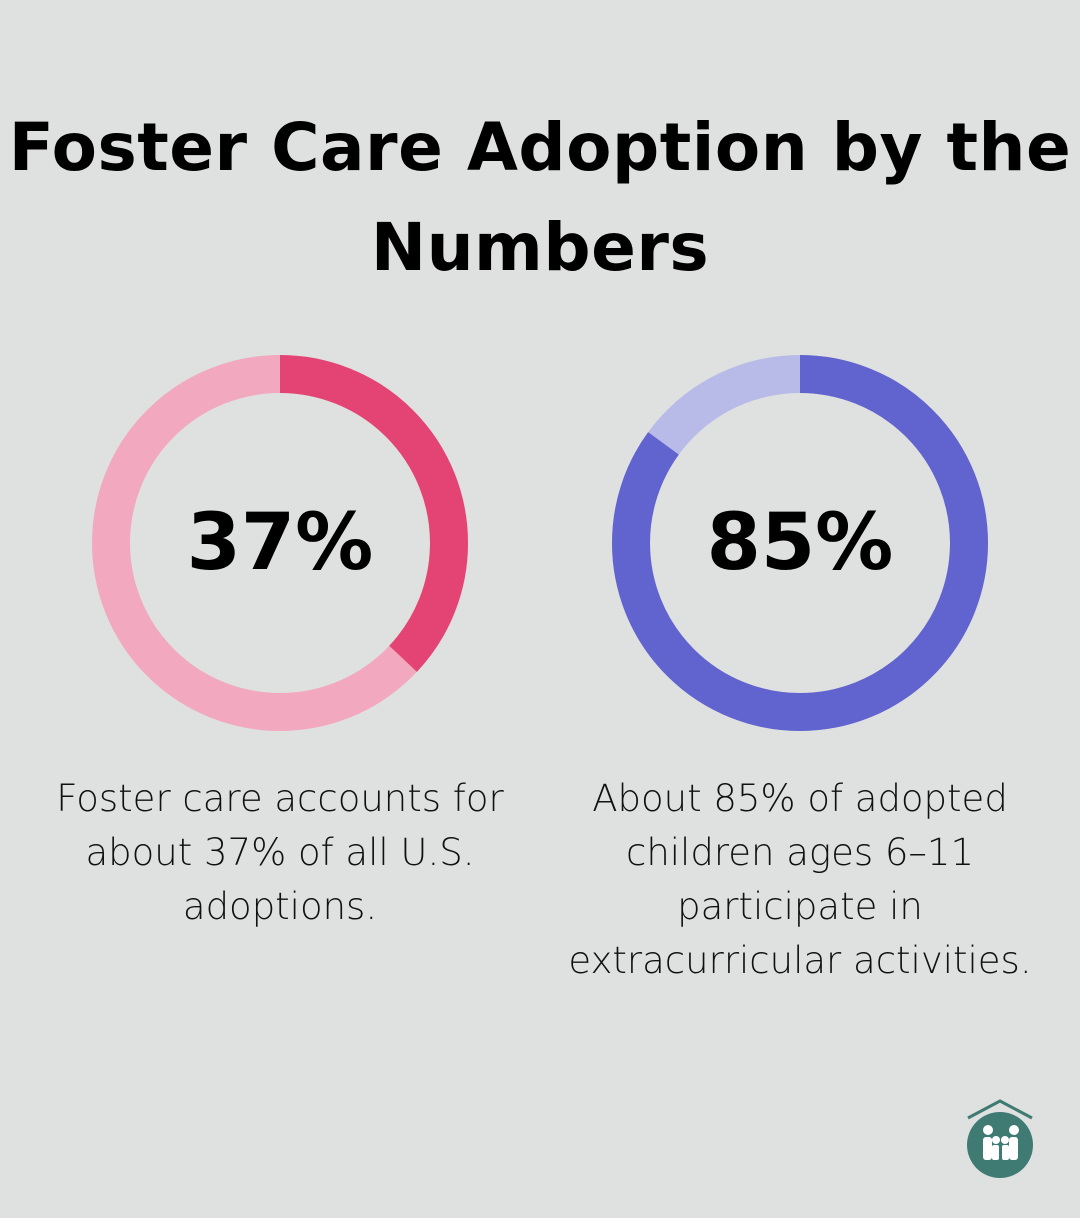 This screenshot has width=1080, height=1218. I want to click on donut-percent-label: 37%, so click(280, 543).